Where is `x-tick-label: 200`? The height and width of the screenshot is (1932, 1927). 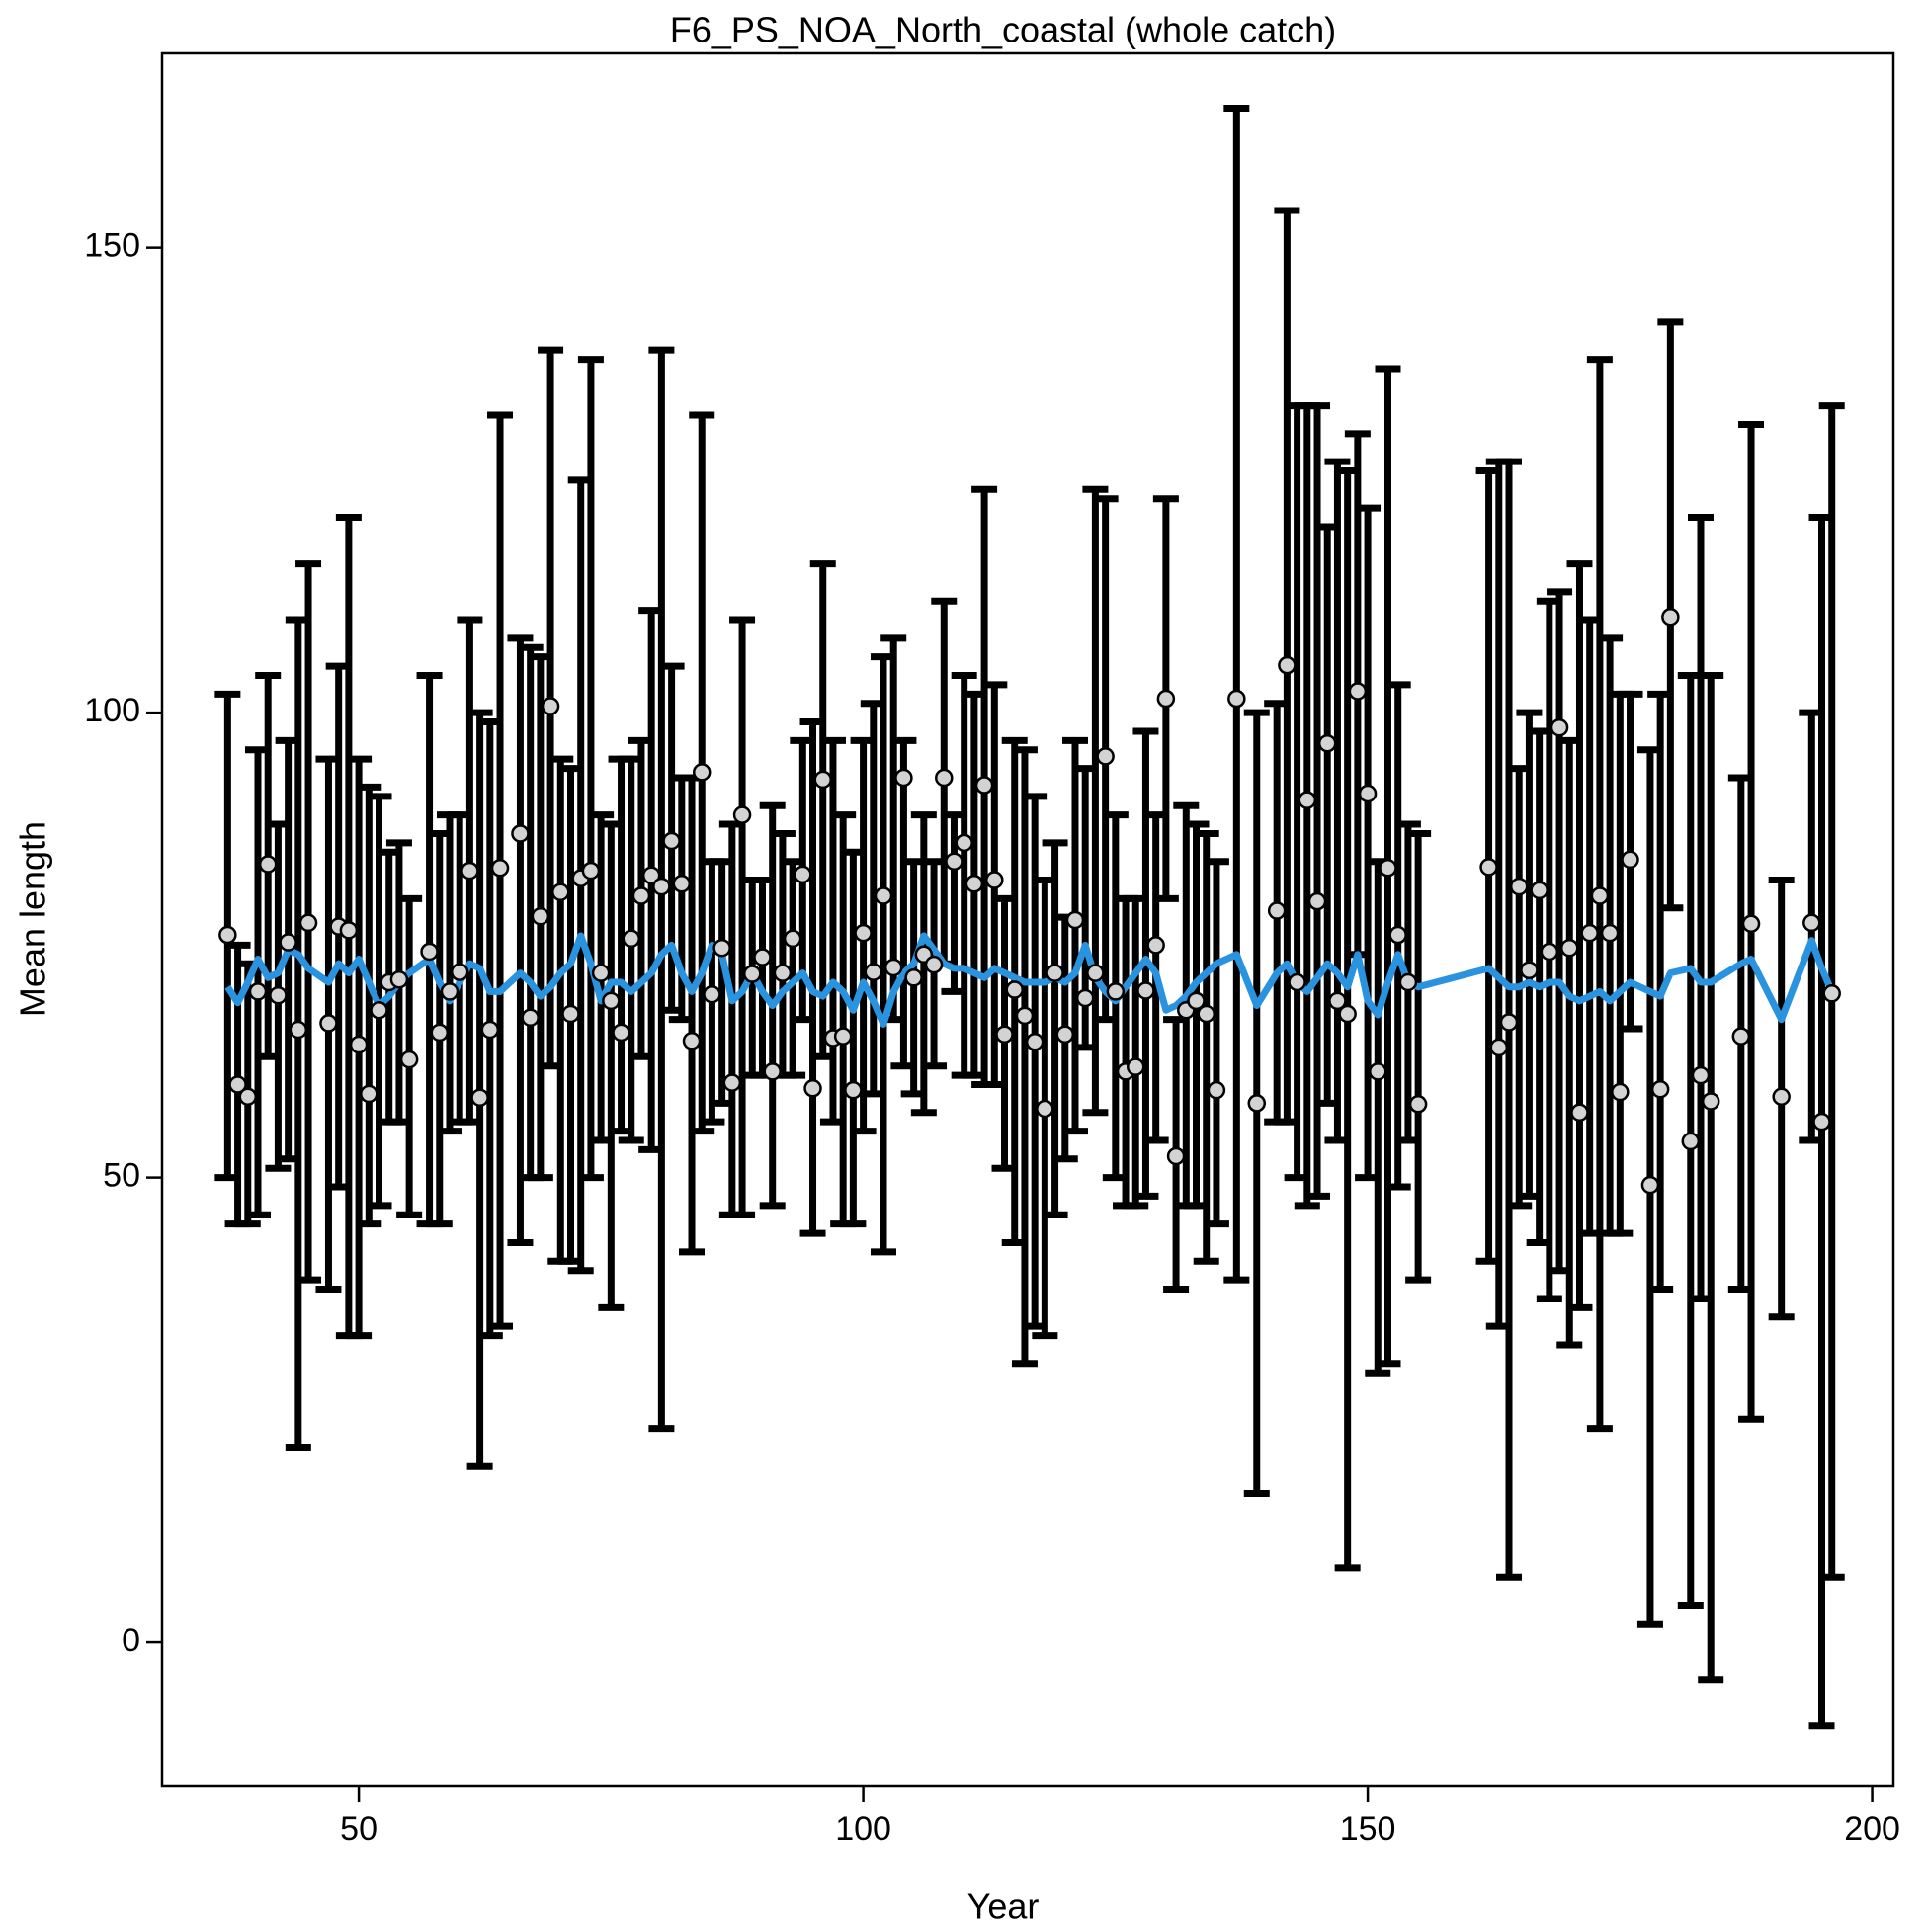 x-tick-label: 200 is located at coordinates (1872, 1829).